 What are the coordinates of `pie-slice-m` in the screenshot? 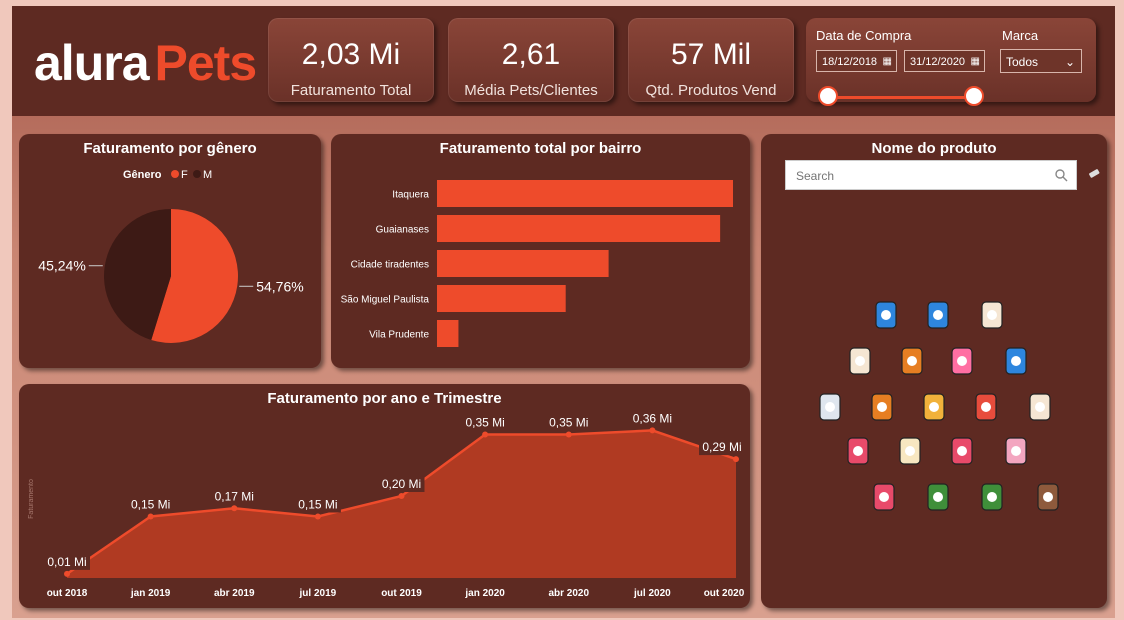 It's located at (137, 275).